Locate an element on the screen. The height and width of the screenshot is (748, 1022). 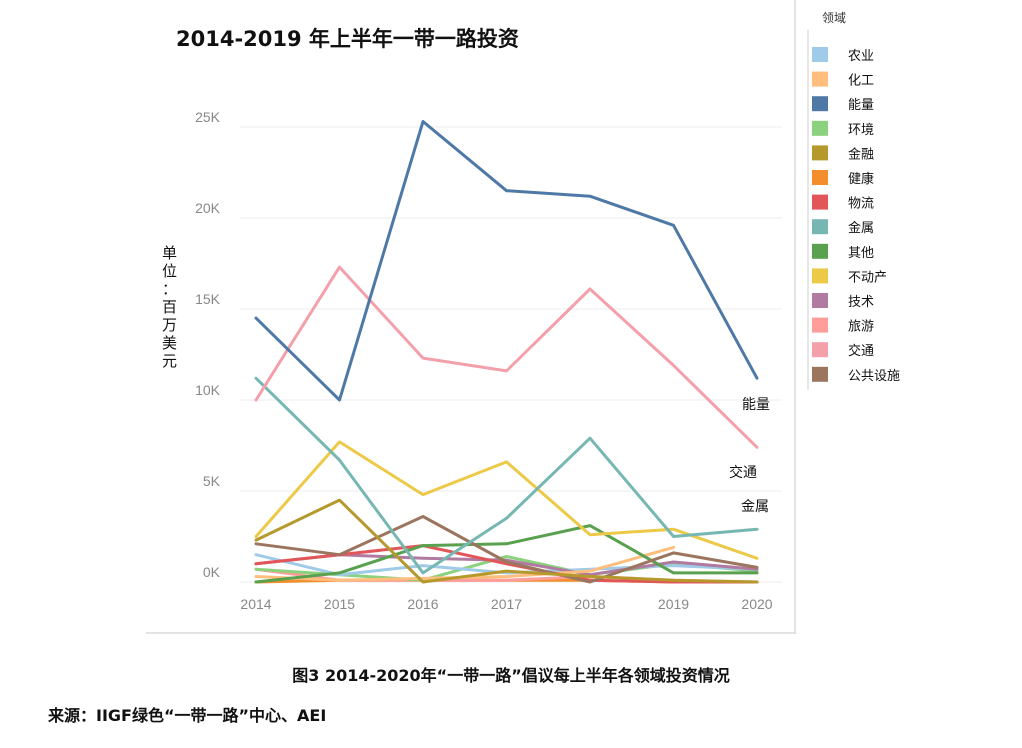
x-tick-label: 2014 is located at coordinates (255, 604).